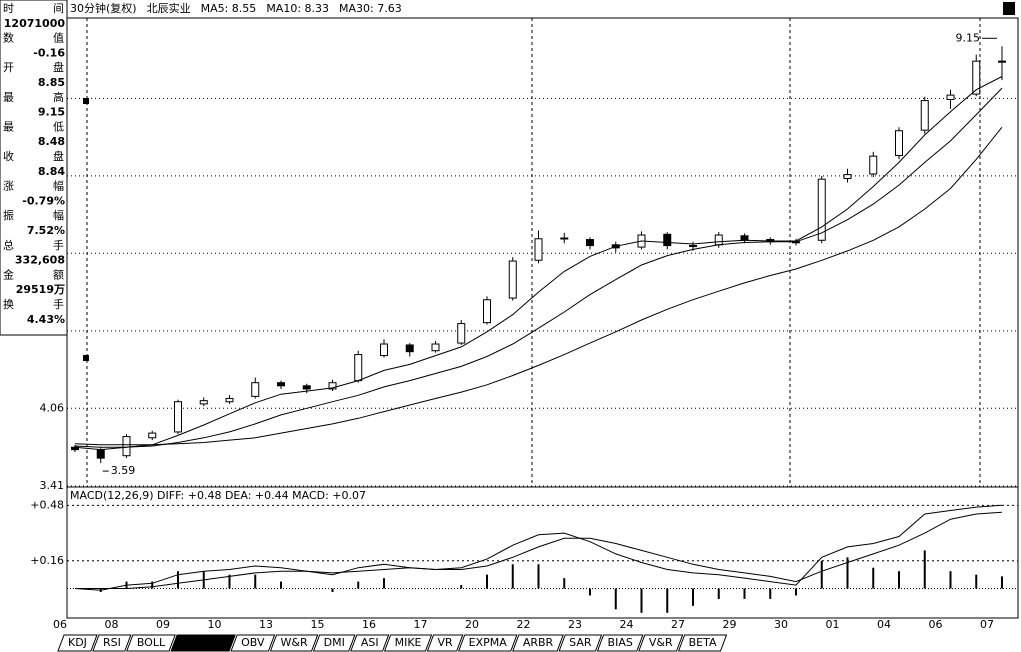 The width and height of the screenshot is (1021, 652). Describe the element at coordinates (40, 289) in the screenshot. I see `info-value: 29519万` at that location.